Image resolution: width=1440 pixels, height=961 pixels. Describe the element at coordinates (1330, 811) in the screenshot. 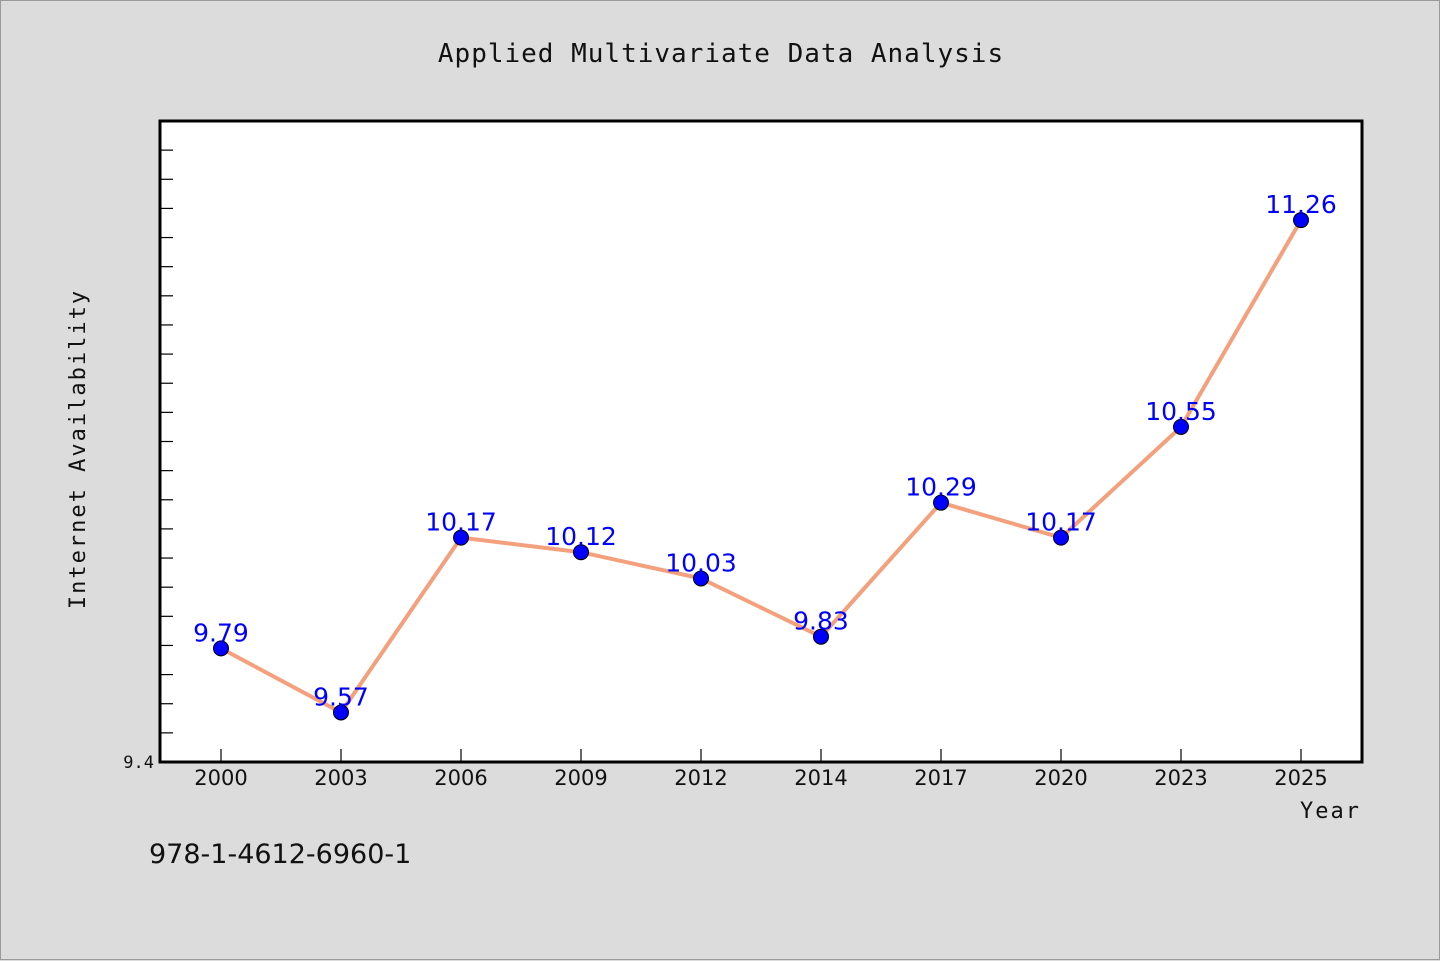

I see `x-axis-label: Year` at that location.